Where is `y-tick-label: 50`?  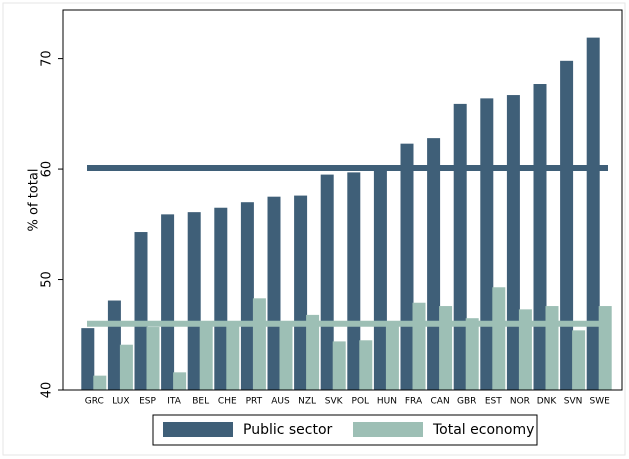 y-tick-label: 50 is located at coordinates (47, 279).